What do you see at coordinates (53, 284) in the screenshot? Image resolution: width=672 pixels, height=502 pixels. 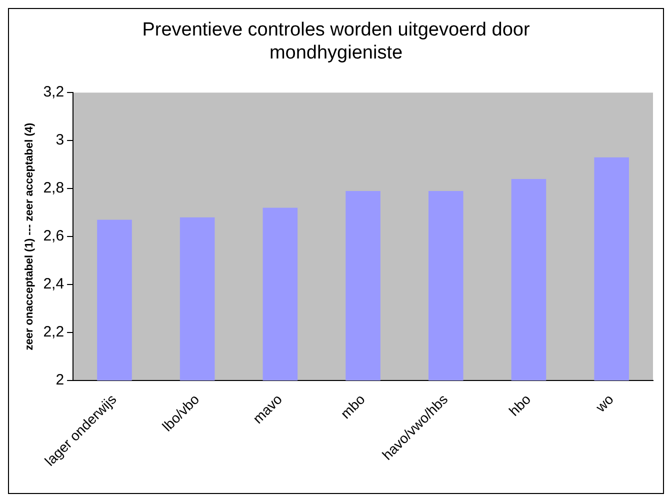 I see `y-tick-label: 2,4` at bounding box center [53, 284].